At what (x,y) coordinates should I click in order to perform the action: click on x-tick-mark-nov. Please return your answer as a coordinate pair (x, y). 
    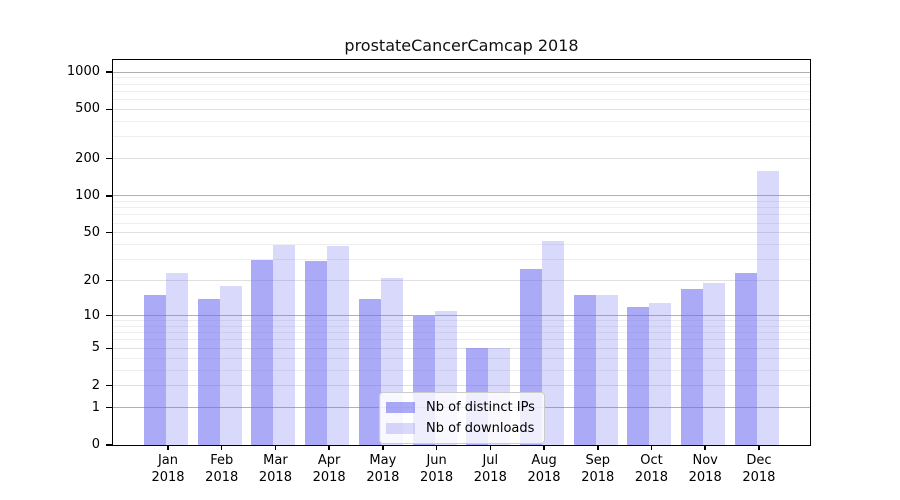
    Looking at the image, I should click on (705, 447).